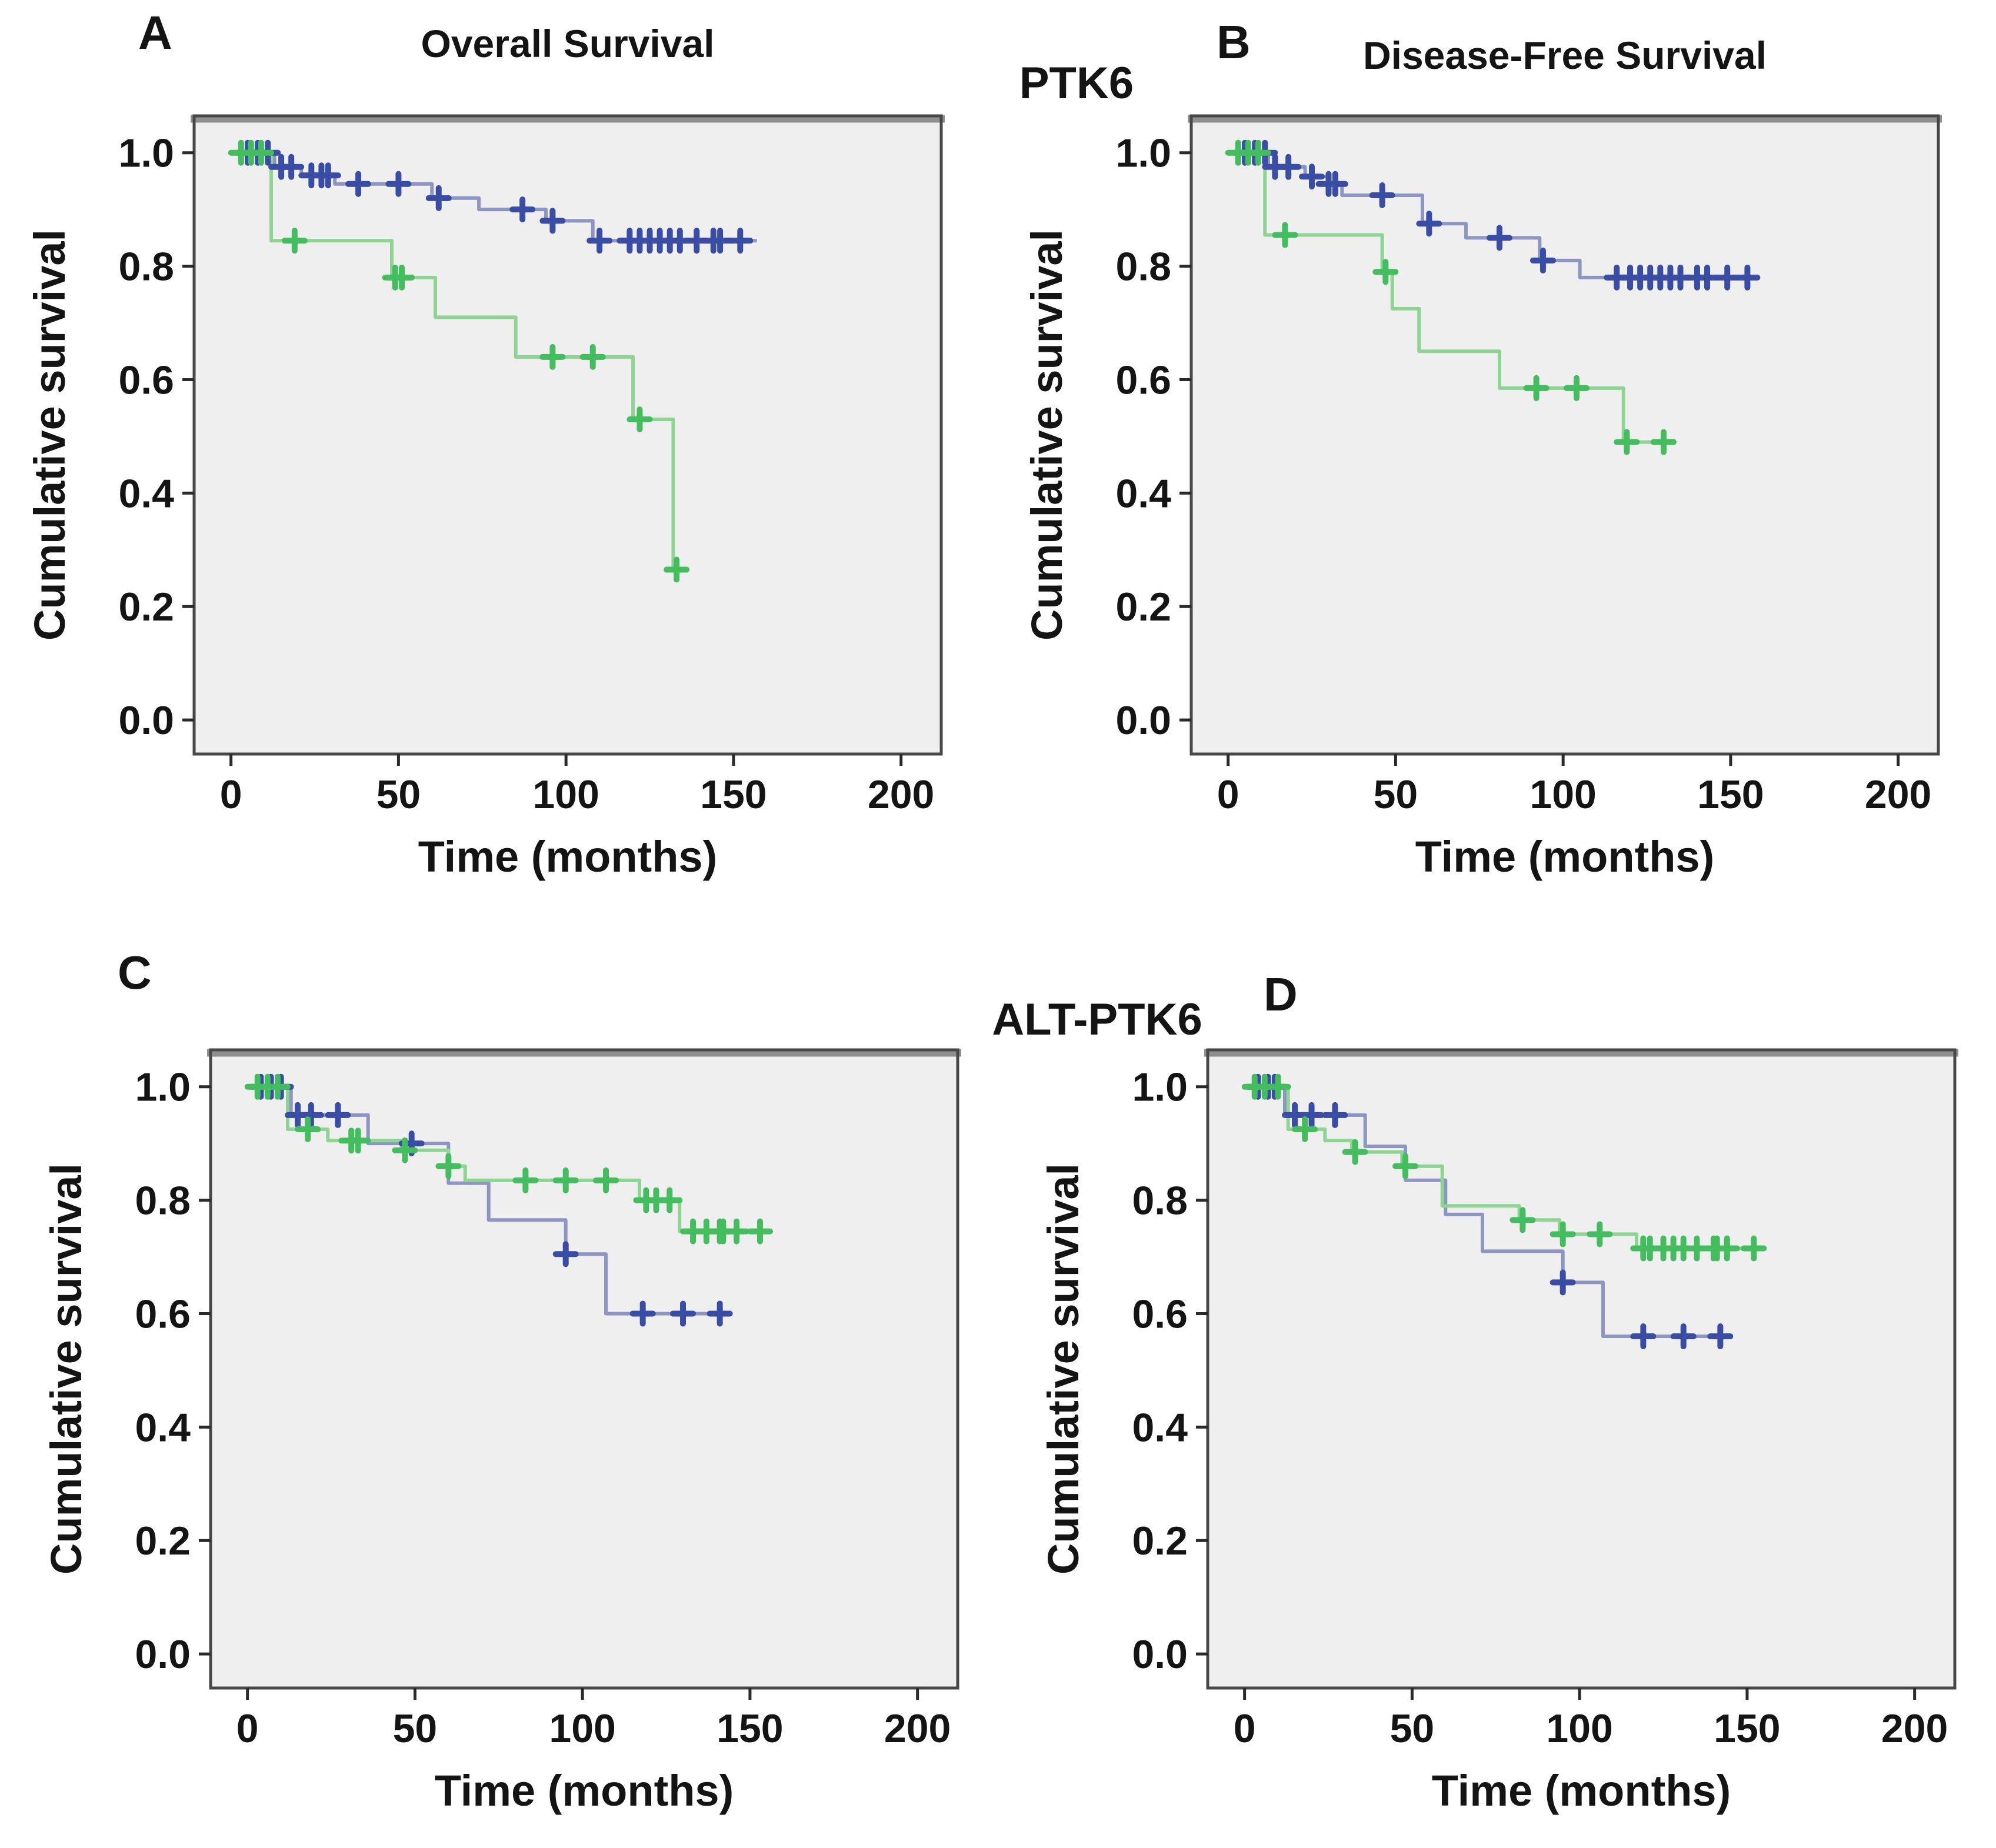  I want to click on panel-title-overall-survival: Overall Survival, so click(568, 43).